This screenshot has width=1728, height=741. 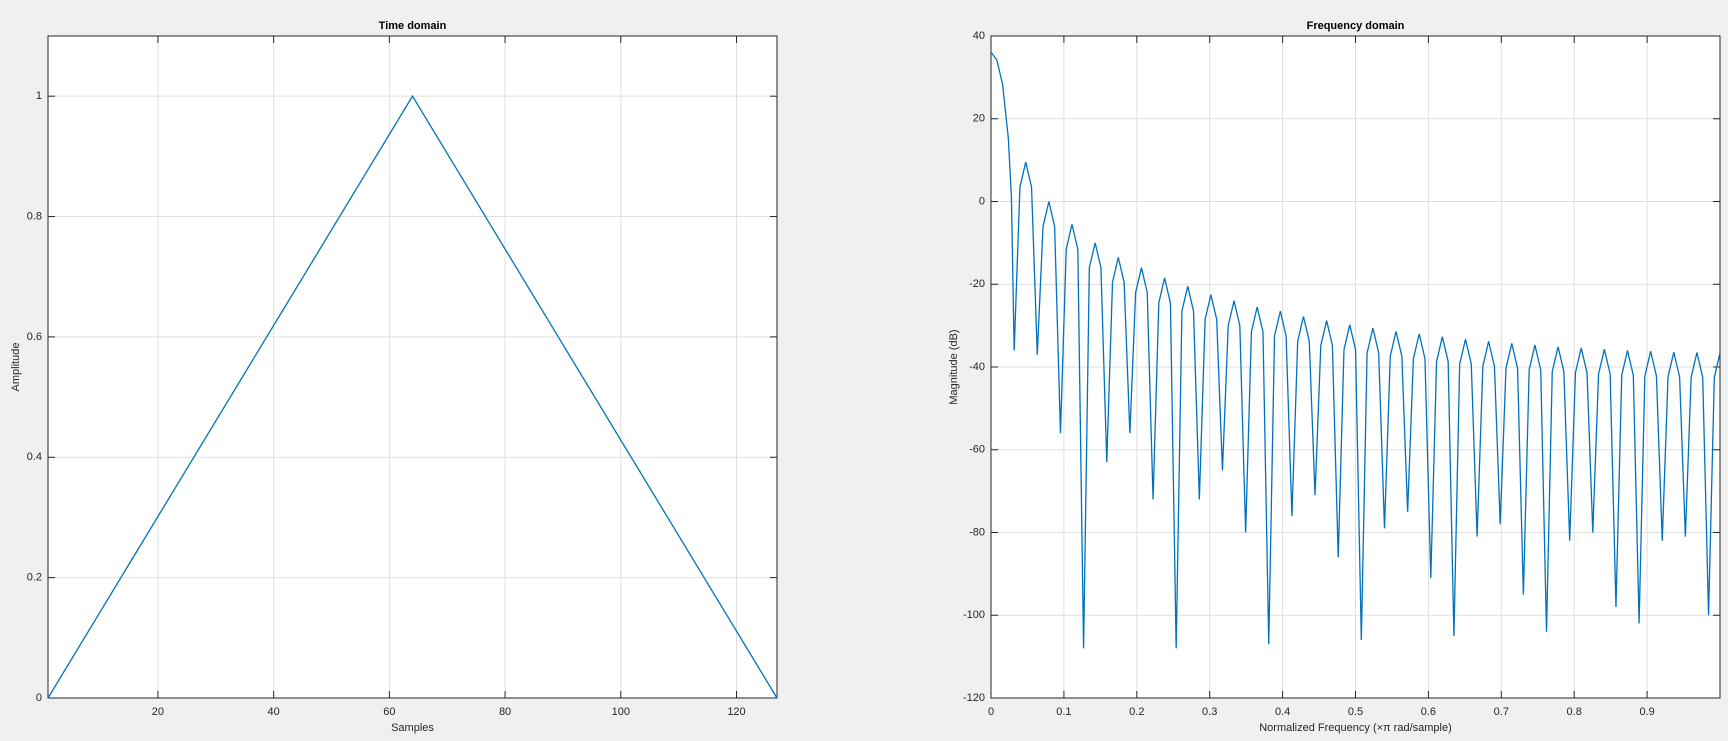 What do you see at coordinates (1428, 712) in the screenshot?
I see `x-tick-label: 0.6` at bounding box center [1428, 712].